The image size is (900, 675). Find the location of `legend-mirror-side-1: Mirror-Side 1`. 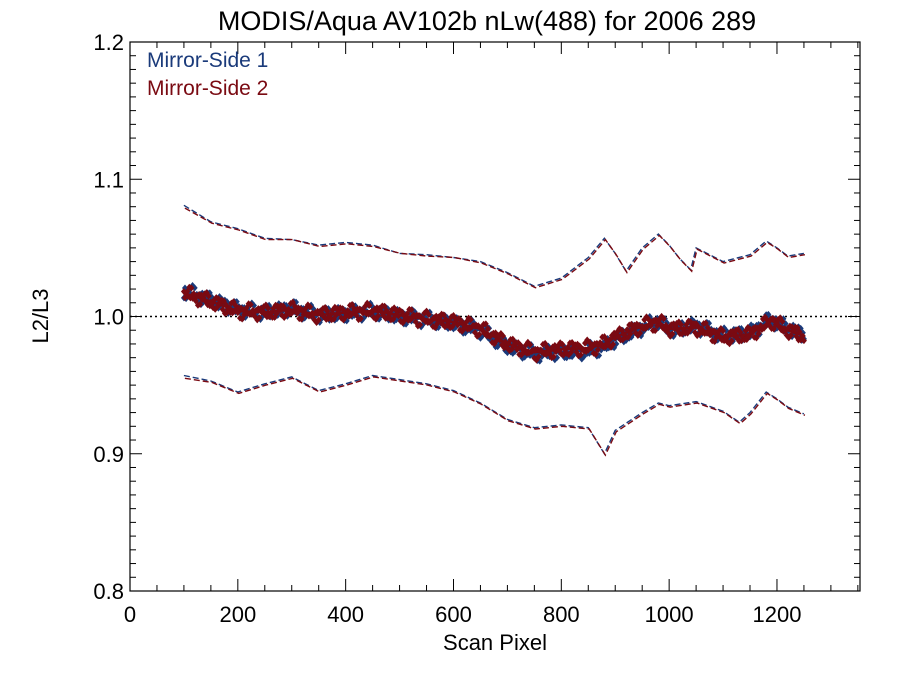

legend-mirror-side-1: Mirror-Side 1 is located at coordinates (207, 60).